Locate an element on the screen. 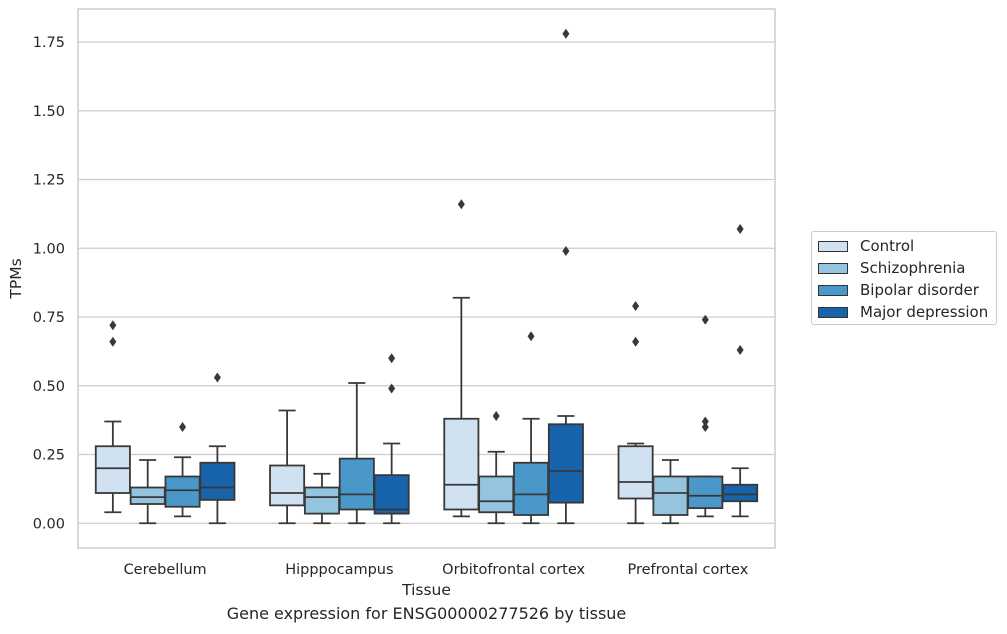  x-tick-label-cerebellum: Cerebellum is located at coordinates (165, 570).